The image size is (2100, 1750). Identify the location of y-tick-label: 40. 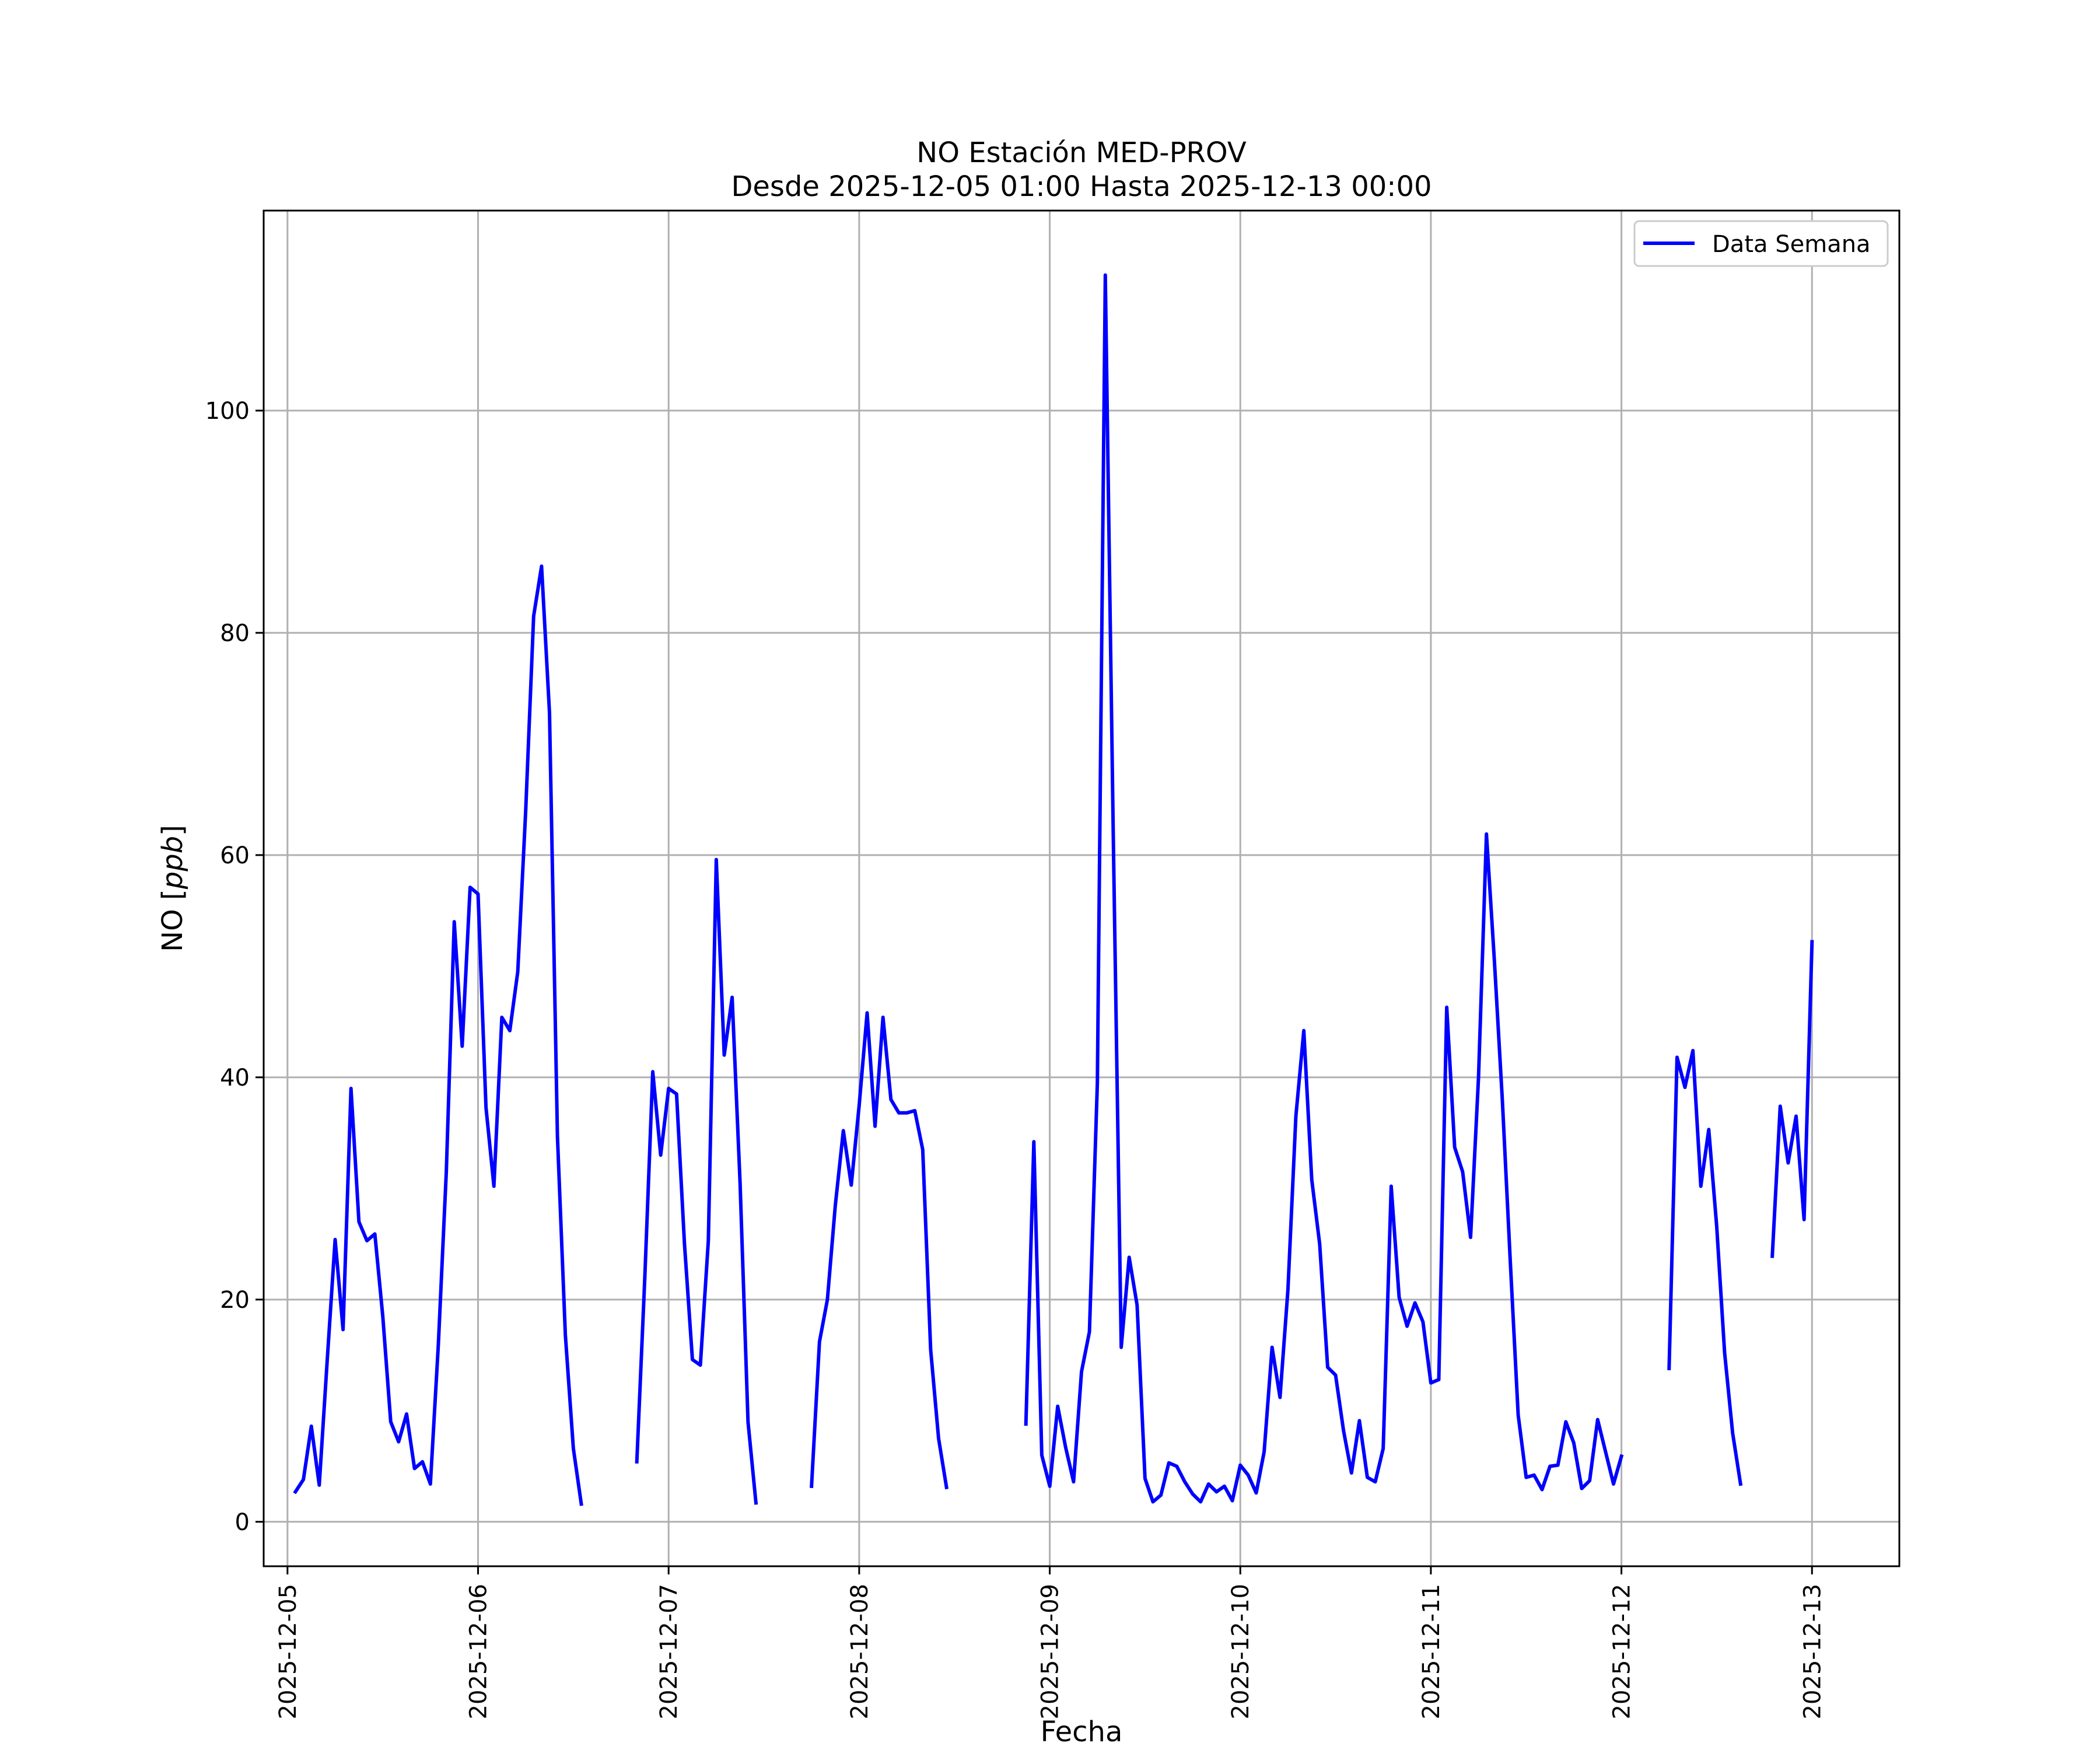
(235, 1078).